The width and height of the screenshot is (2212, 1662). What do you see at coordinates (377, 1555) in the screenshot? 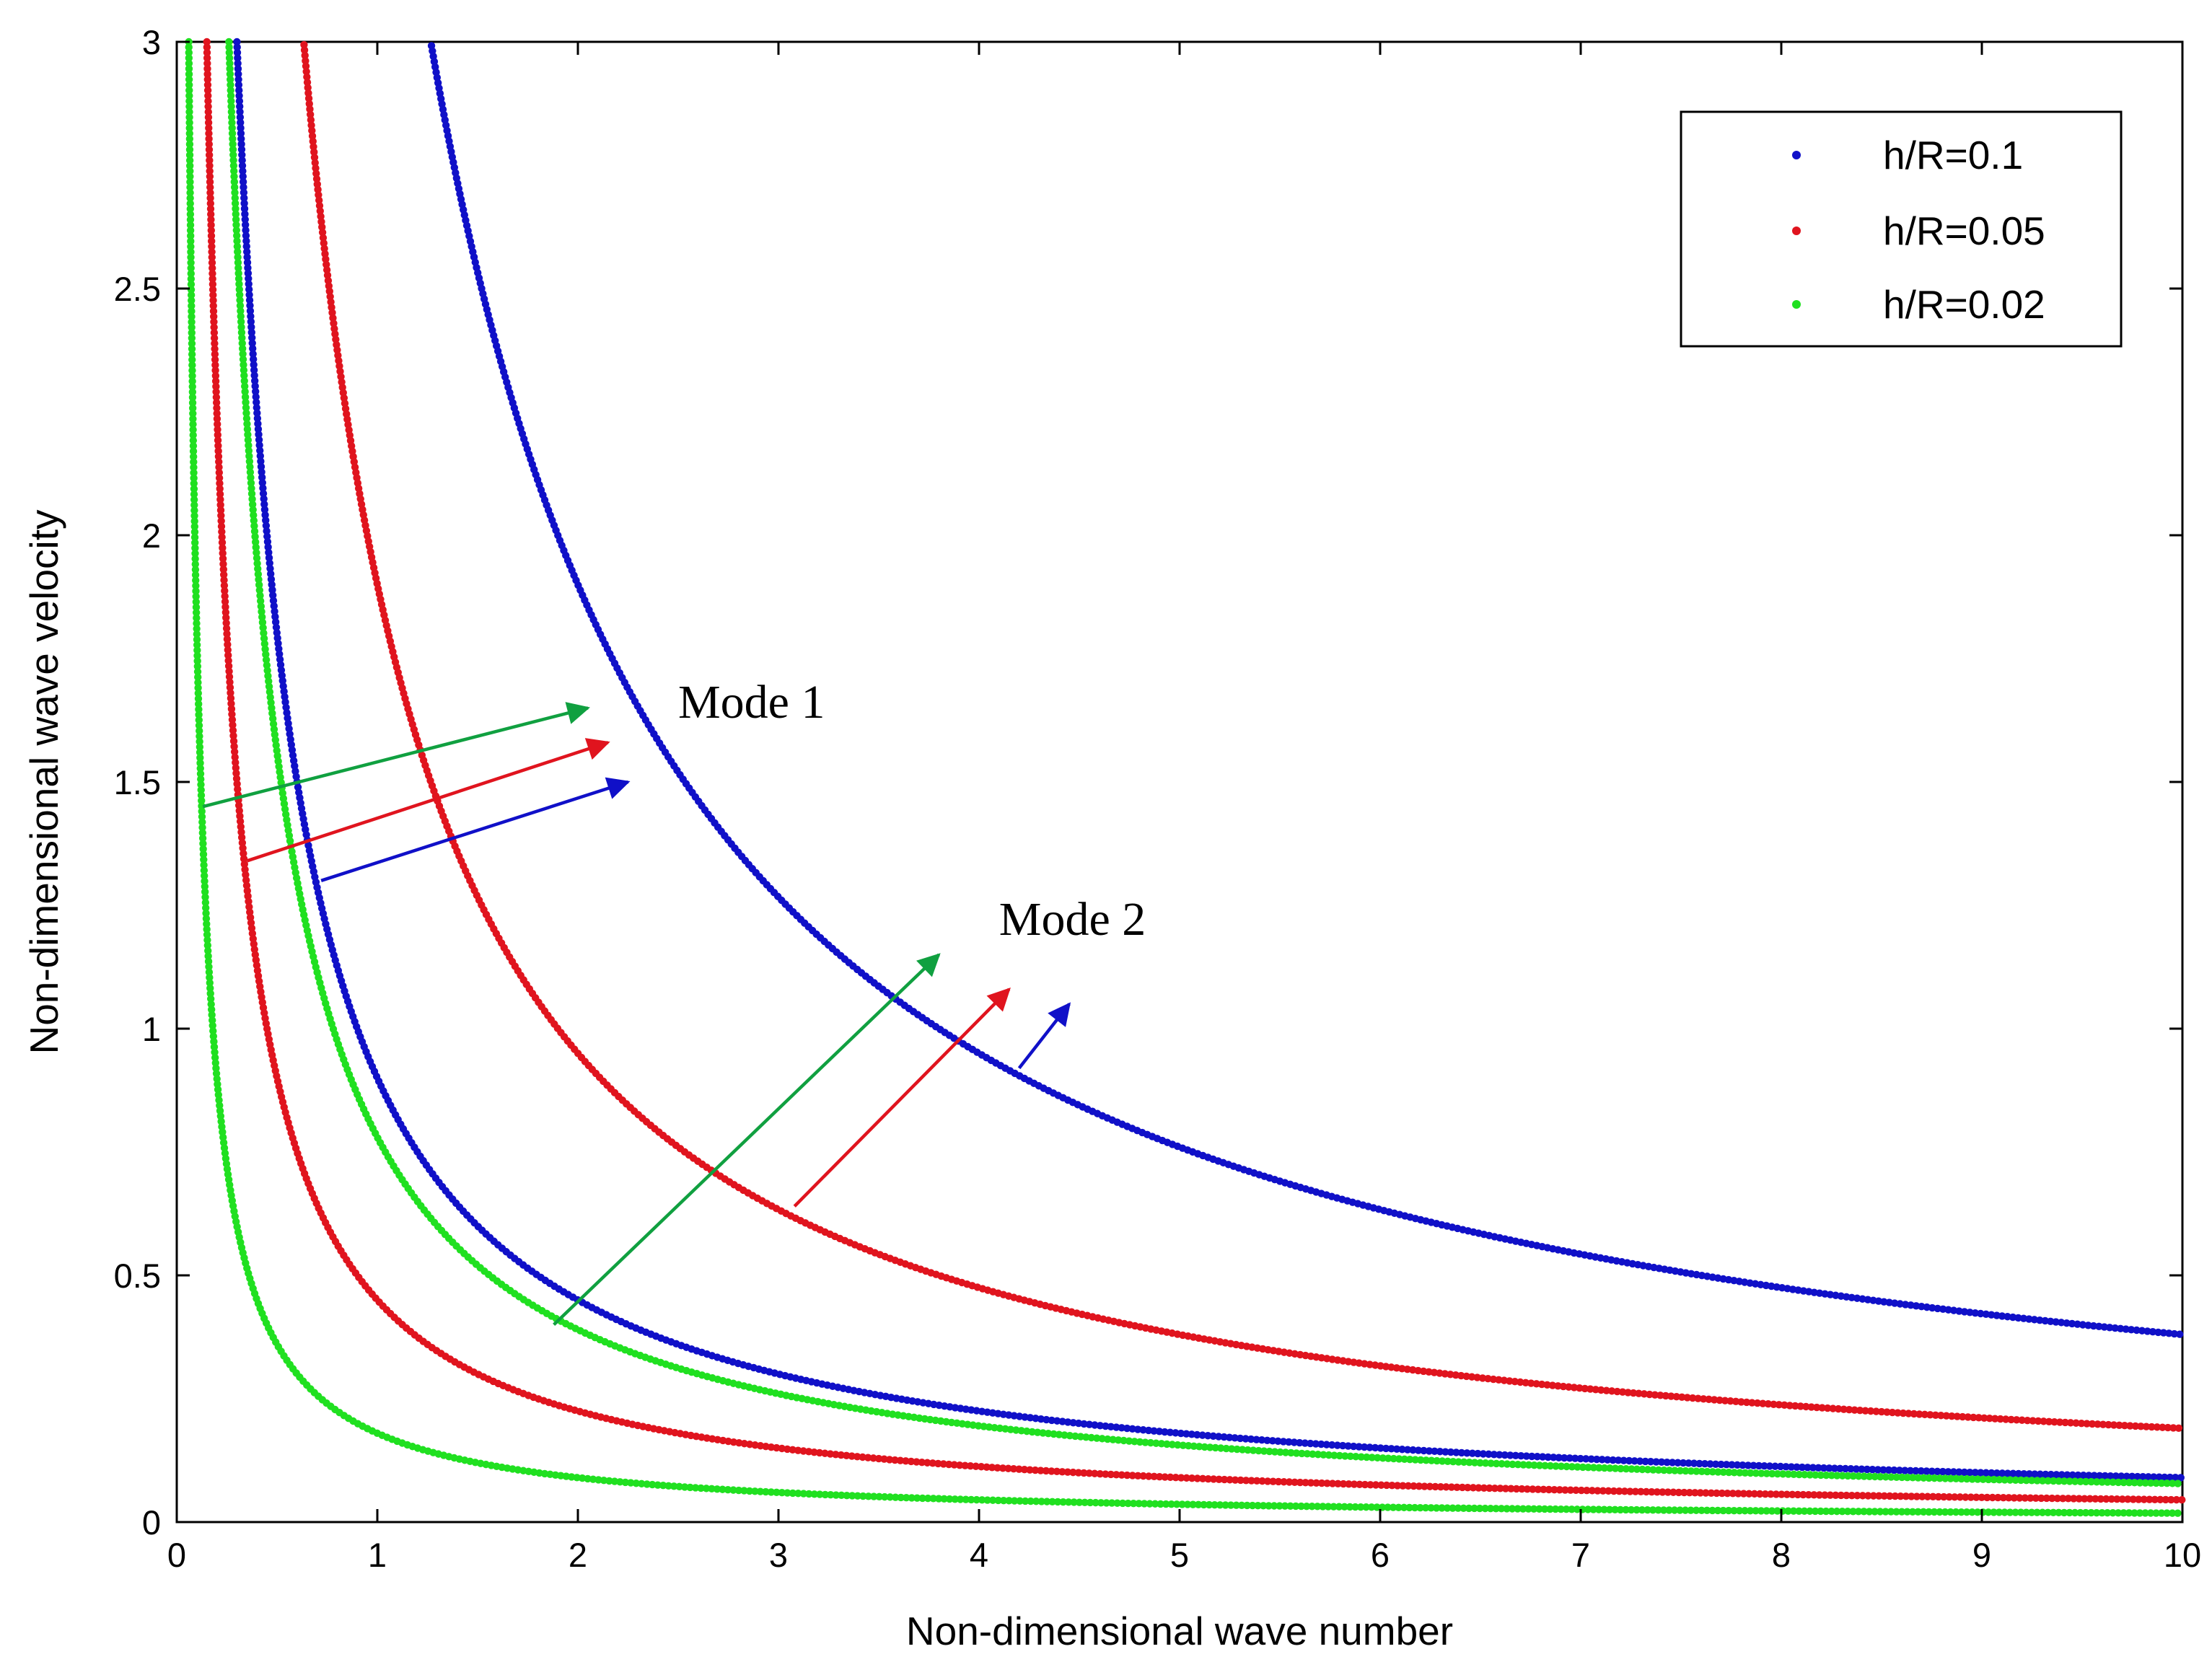
I see `x-tick-label: 1` at bounding box center [377, 1555].